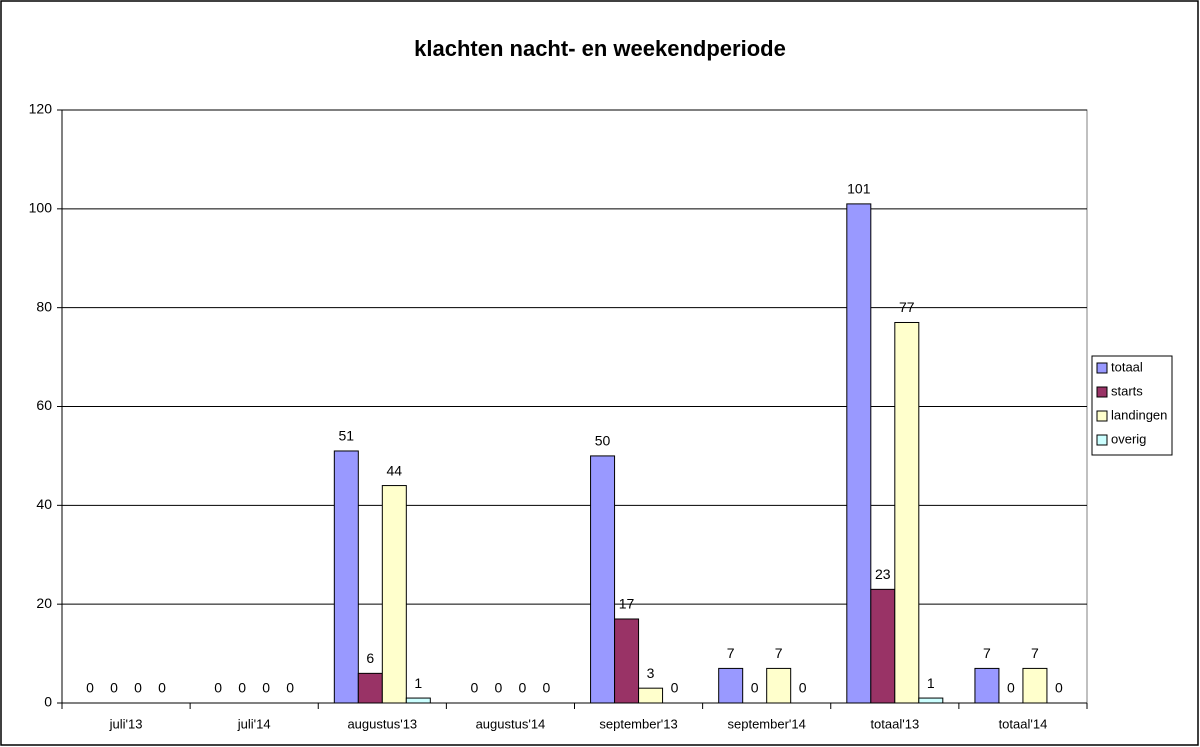 The width and height of the screenshot is (1200, 747). What do you see at coordinates (254, 723) in the screenshot?
I see `x-tick-label: juli'14` at bounding box center [254, 723].